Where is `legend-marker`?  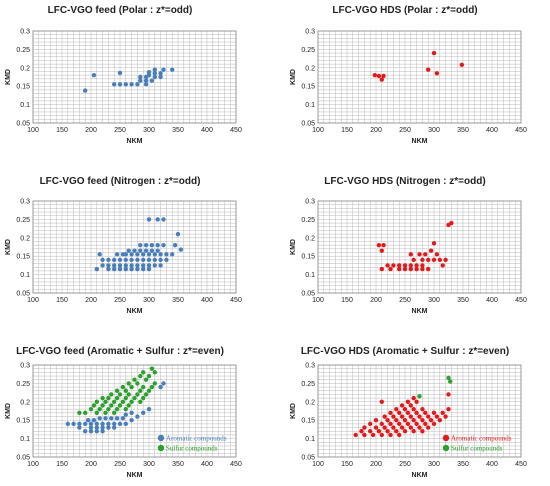
legend-marker is located at coordinates (161, 448).